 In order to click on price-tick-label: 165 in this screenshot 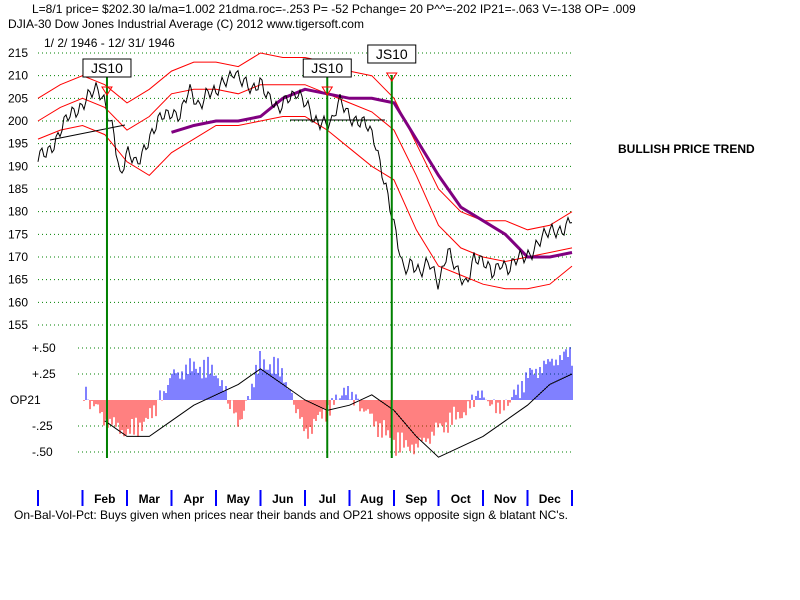, I will do `click(18, 280)`.